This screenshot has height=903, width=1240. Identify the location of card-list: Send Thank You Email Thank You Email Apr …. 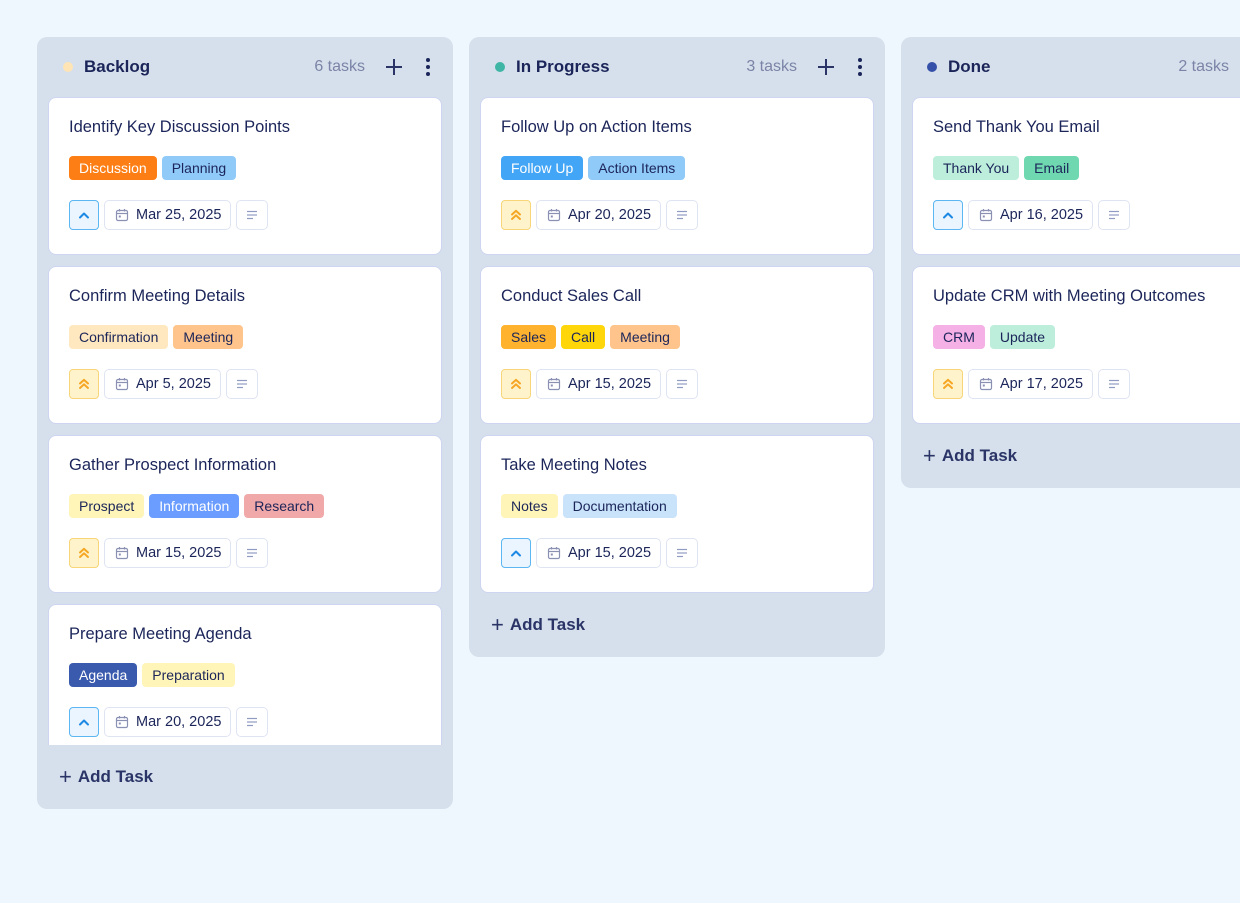
(1070, 260).